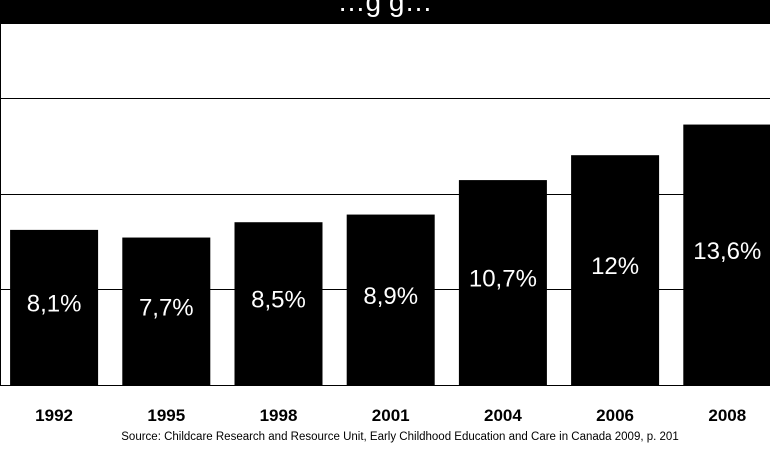 The width and height of the screenshot is (770, 457). Describe the element at coordinates (727, 415) in the screenshot. I see `x-tick-label-2008: 2008` at that location.